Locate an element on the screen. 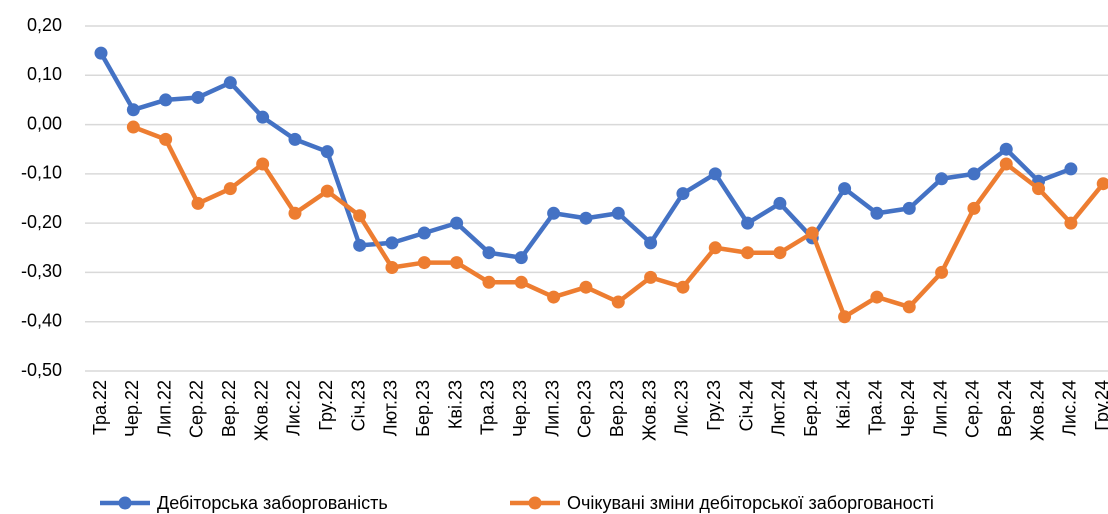 The height and width of the screenshot is (514, 1108). x-tick-label: Вер.24 is located at coordinates (1005, 408).